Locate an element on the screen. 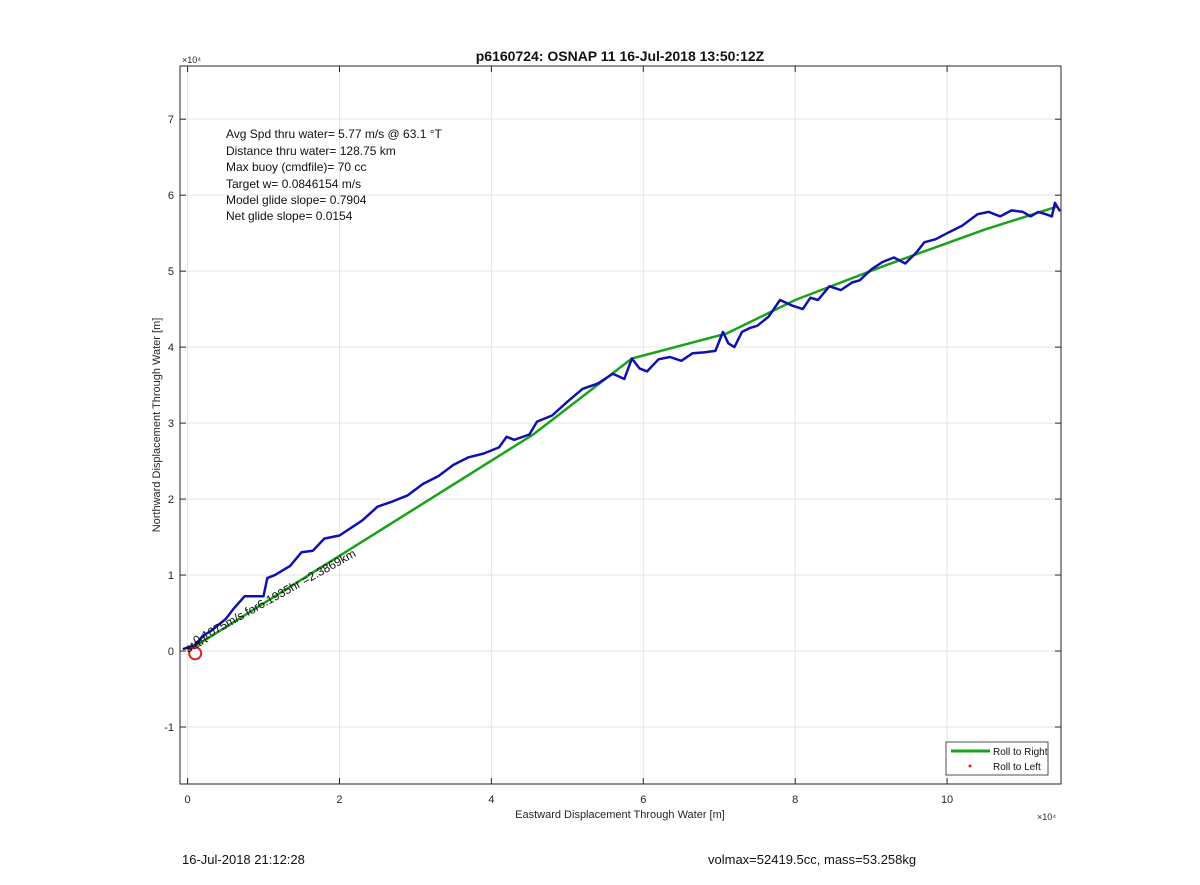 Image resolution: width=1200 pixels, height=885 pixels. annotation-target-w: Target w= 0.0846154 m/s is located at coordinates (293, 184).